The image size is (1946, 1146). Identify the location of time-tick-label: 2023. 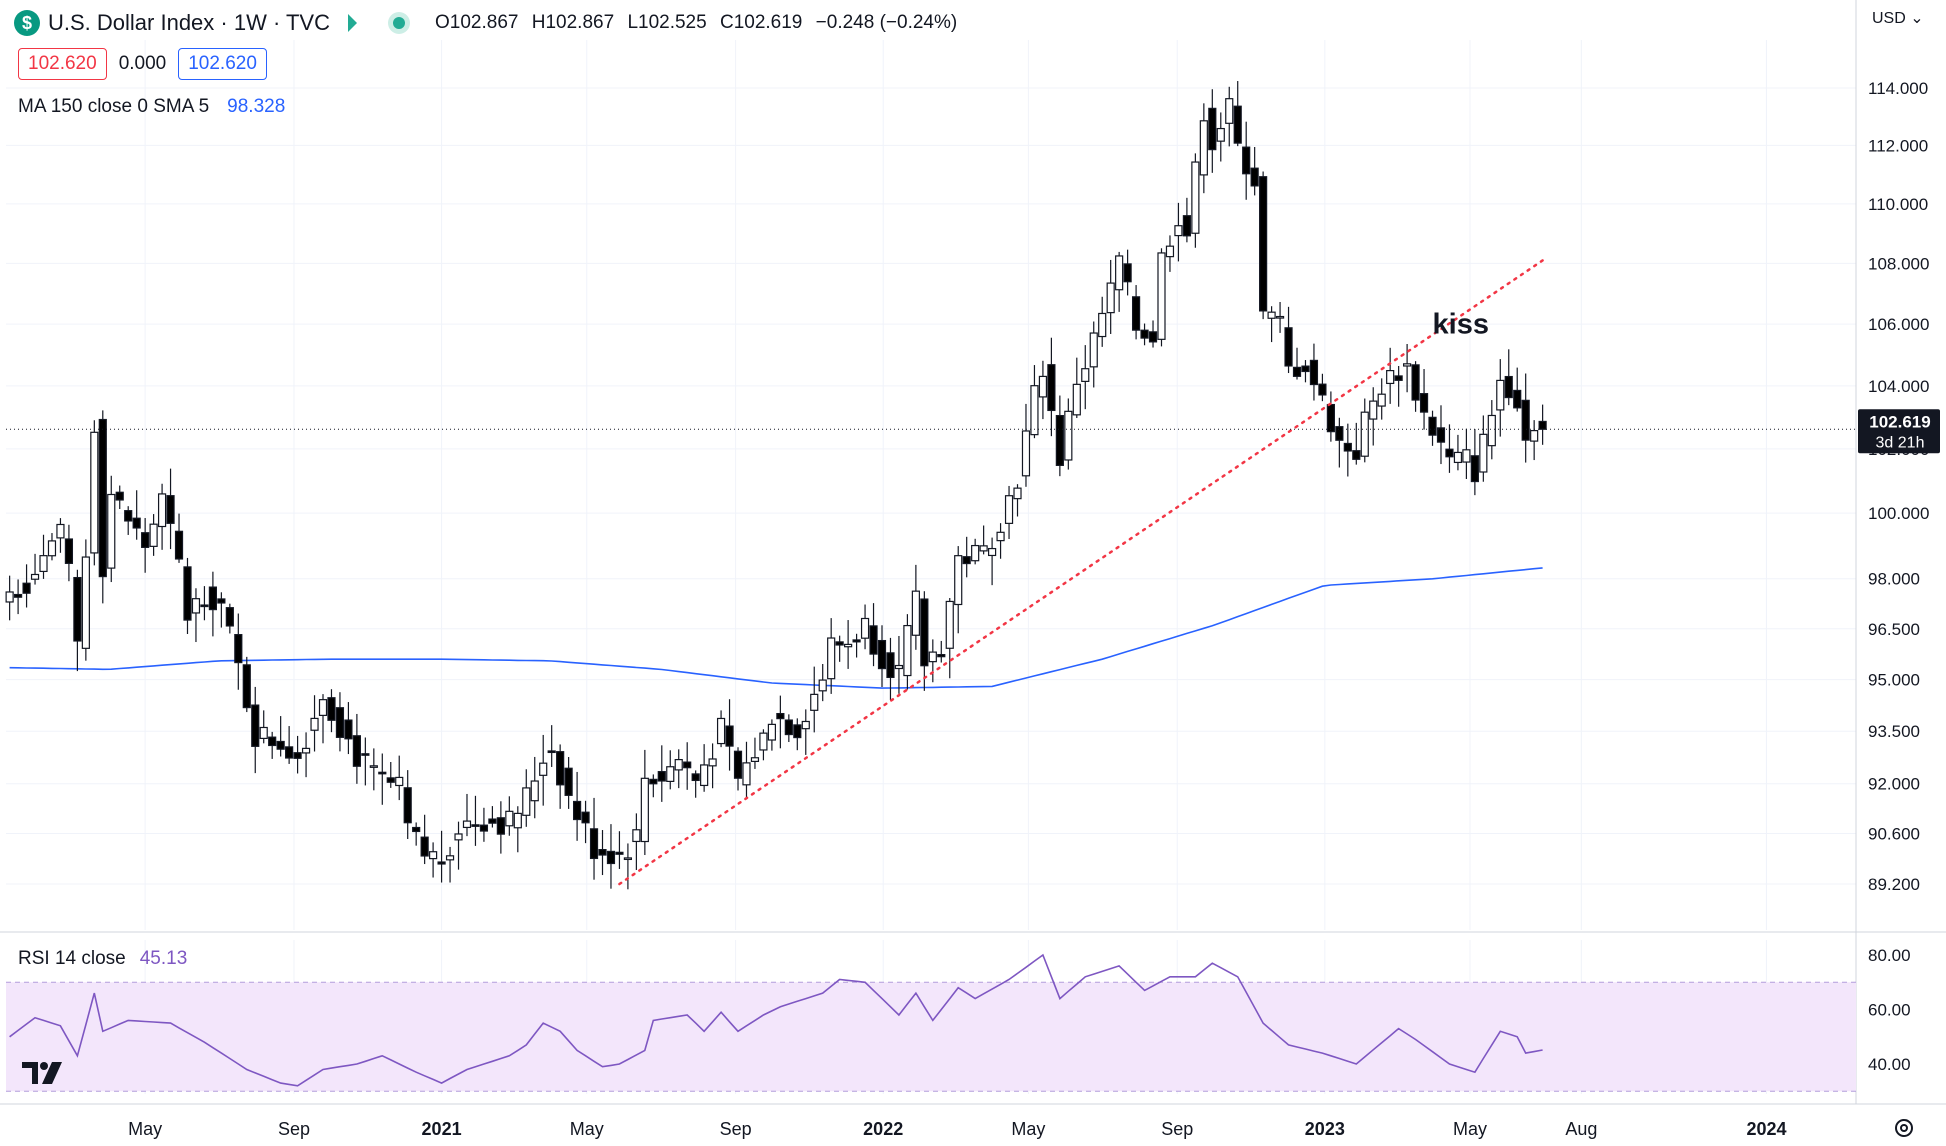
(1325, 1129).